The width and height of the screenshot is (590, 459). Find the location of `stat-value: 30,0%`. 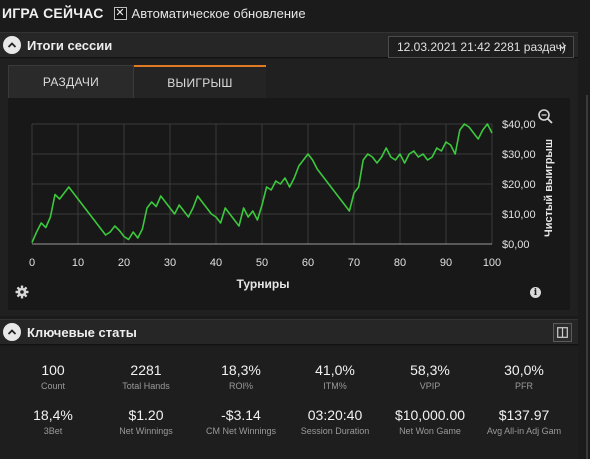

stat-value: 30,0% is located at coordinates (524, 370).